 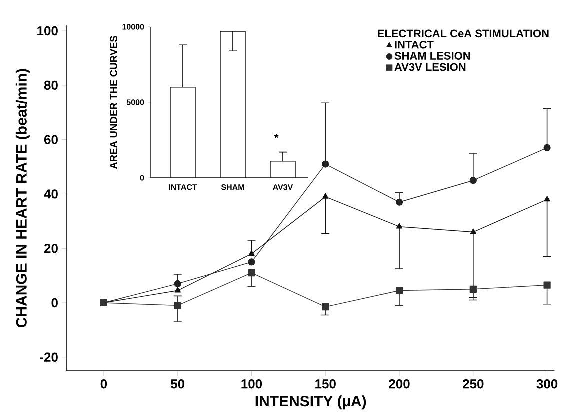 I want to click on y-tick-label: 60, so click(x=51, y=139).